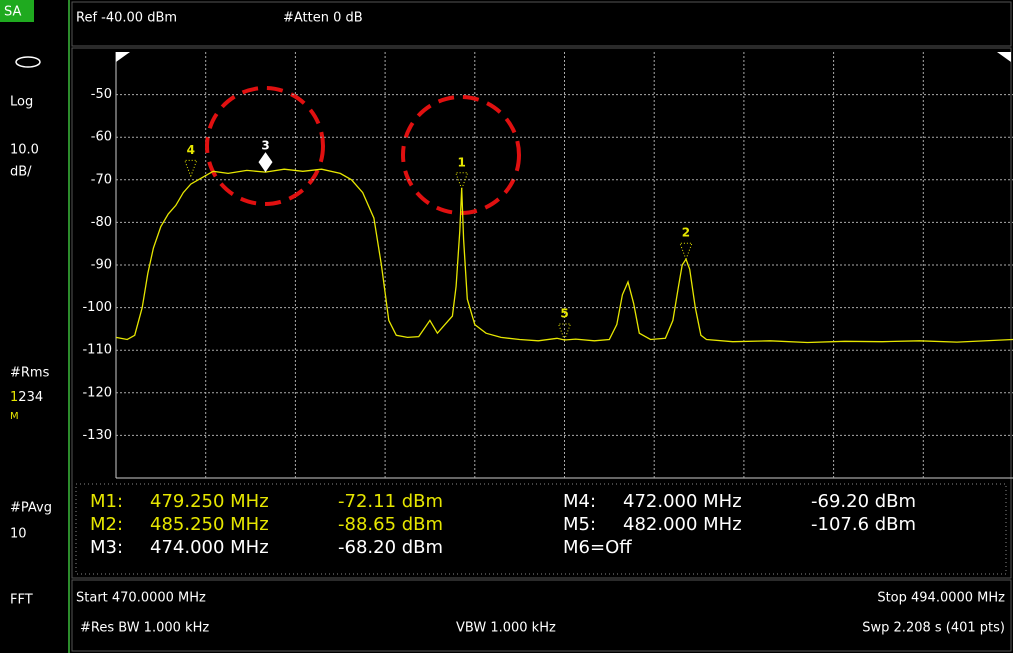 This screenshot has height=653, width=1013. What do you see at coordinates (579, 524) in the screenshot?
I see `marker-readout: M5:` at bounding box center [579, 524].